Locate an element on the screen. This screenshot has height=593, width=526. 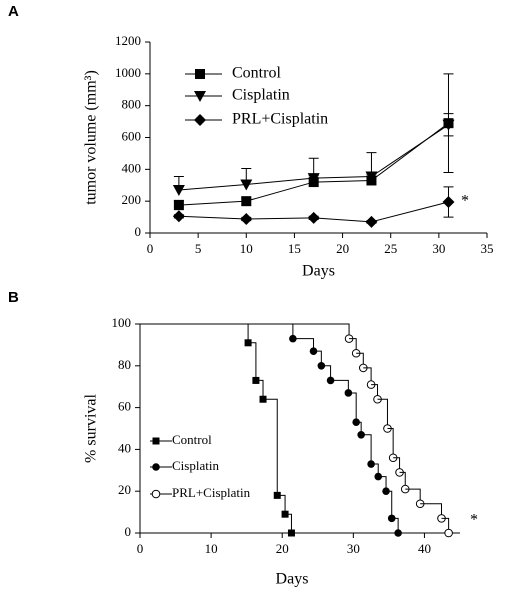
y-tick-label: 800 is located at coordinates (132, 104).